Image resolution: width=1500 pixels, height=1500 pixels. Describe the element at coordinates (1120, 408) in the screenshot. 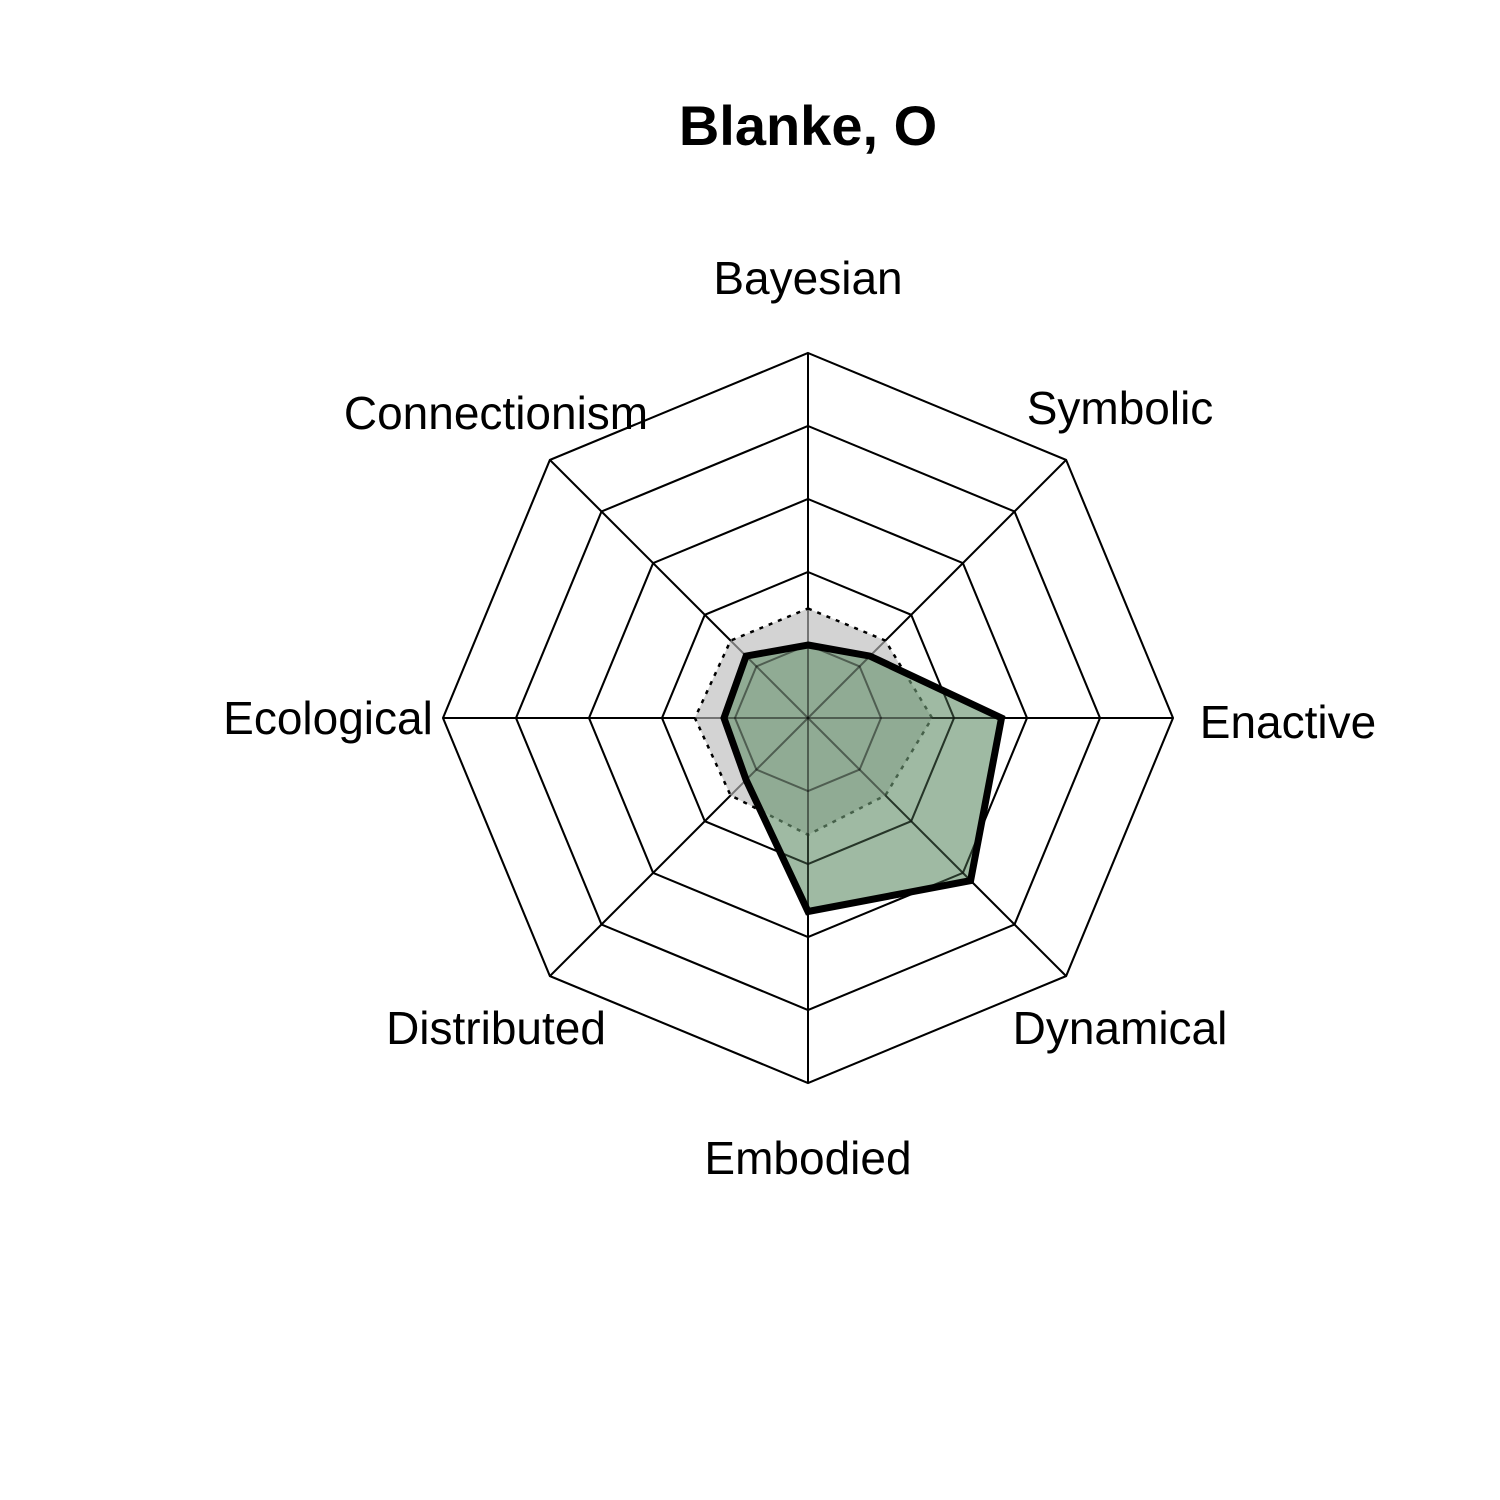

I see `axis-label-symbolic: Symbolic` at that location.